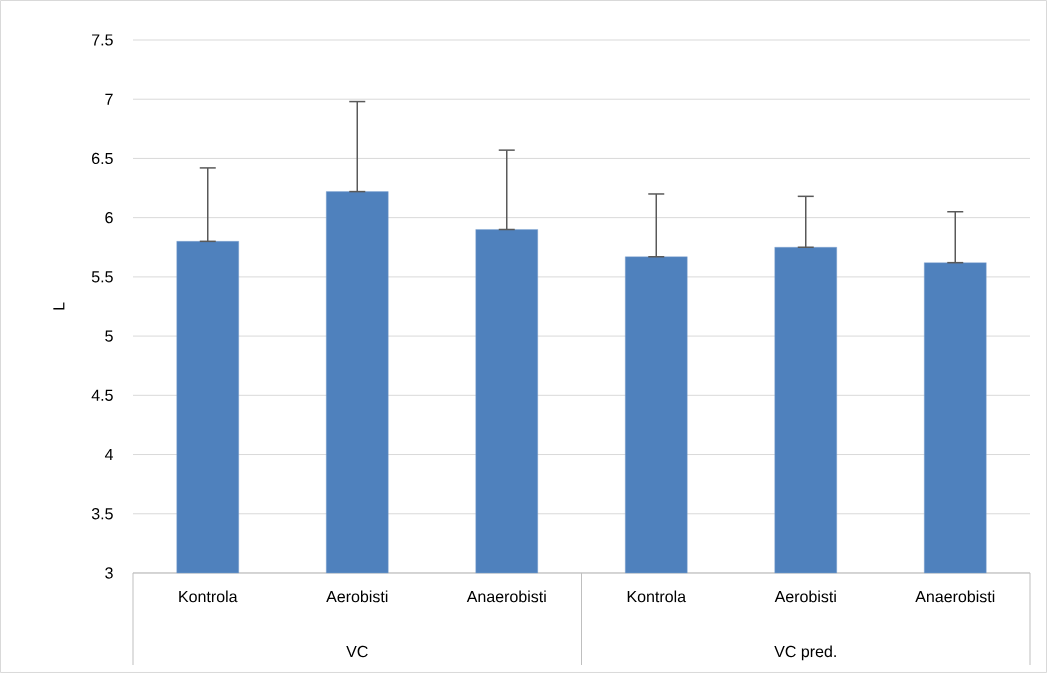  I want to click on y-tick-label: 4.5, so click(102, 395).